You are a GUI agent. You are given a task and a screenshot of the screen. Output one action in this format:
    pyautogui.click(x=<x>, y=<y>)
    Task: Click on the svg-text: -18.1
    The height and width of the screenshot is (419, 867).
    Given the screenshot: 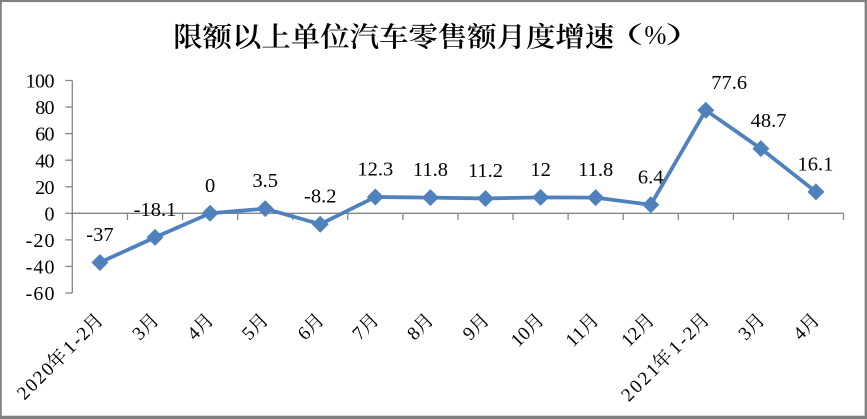 What is the action you would take?
    pyautogui.click(x=155, y=210)
    